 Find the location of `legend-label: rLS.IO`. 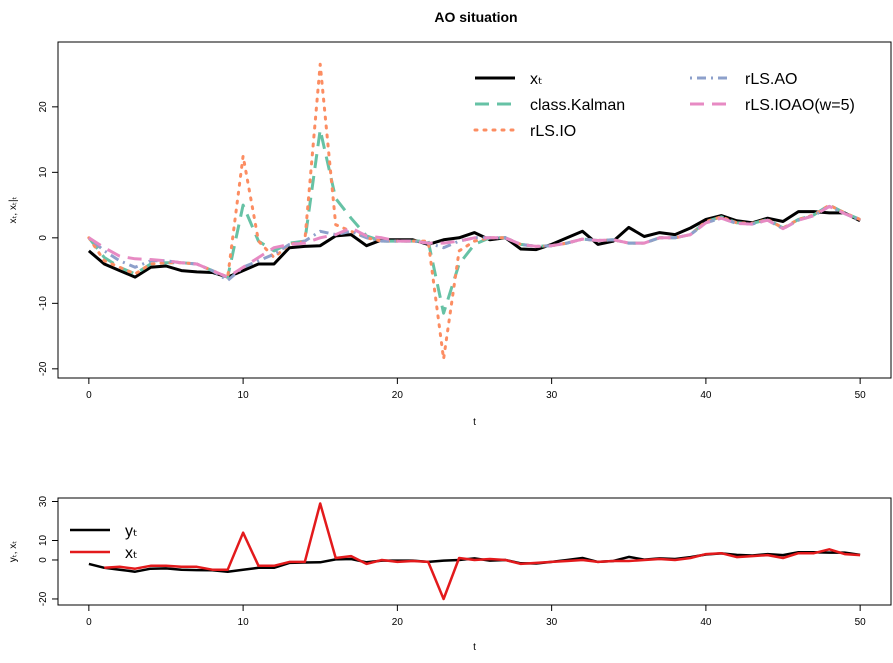

legend-label: rLS.IO is located at coordinates (553, 131).